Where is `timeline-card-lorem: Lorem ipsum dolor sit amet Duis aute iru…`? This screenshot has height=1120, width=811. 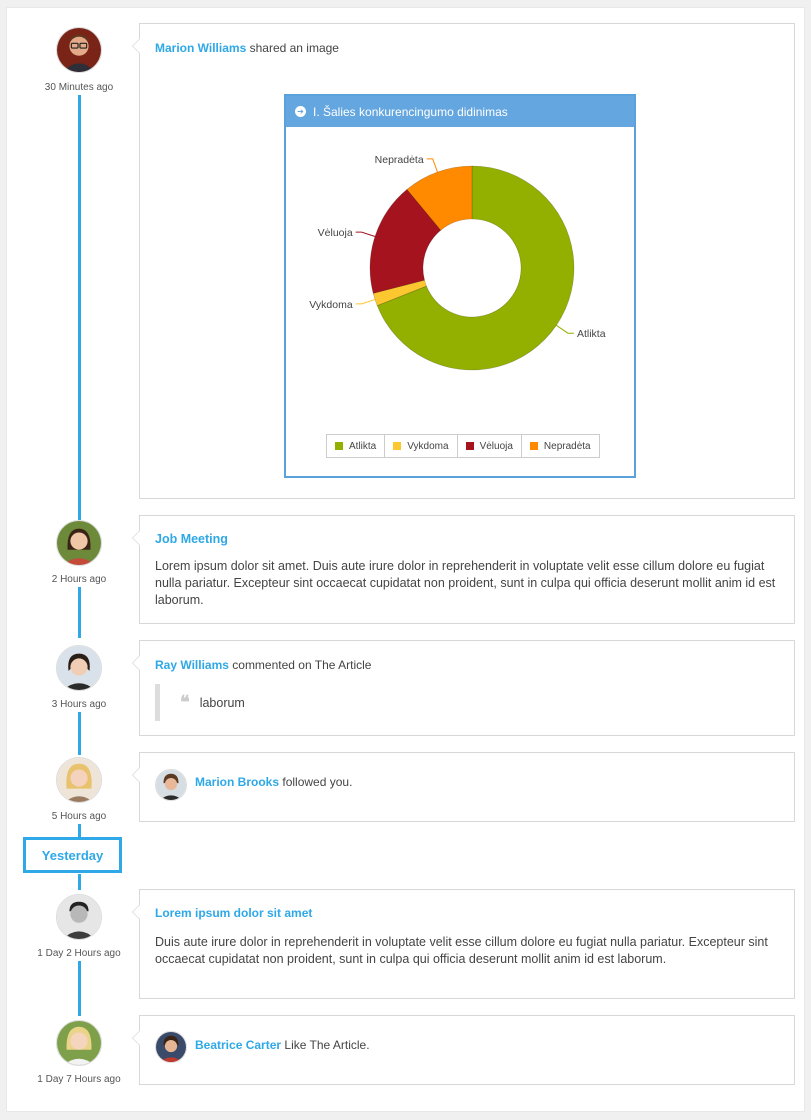
timeline-card-lorem: Lorem ipsum dolor sit amet Duis aute iru… is located at coordinates (463, 944).